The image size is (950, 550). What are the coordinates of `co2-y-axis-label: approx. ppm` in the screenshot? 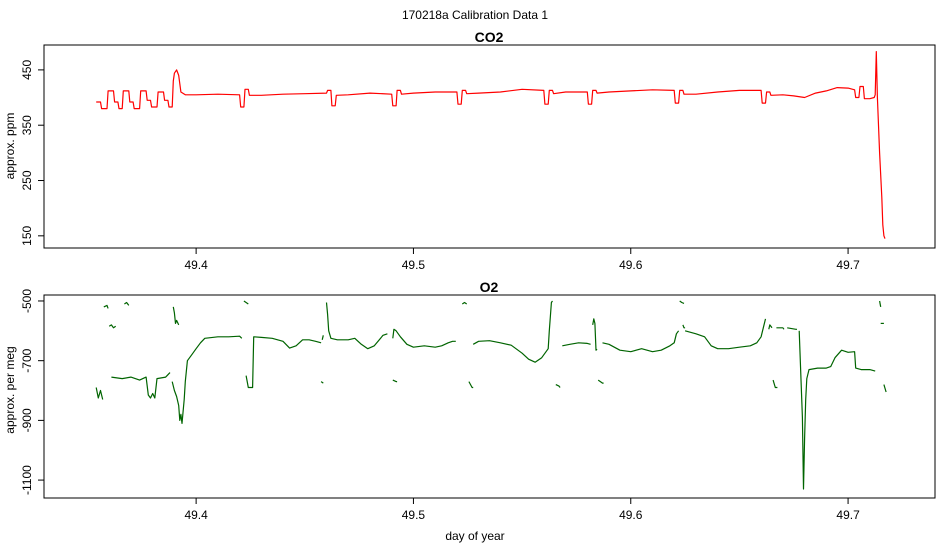 It's located at (10, 146).